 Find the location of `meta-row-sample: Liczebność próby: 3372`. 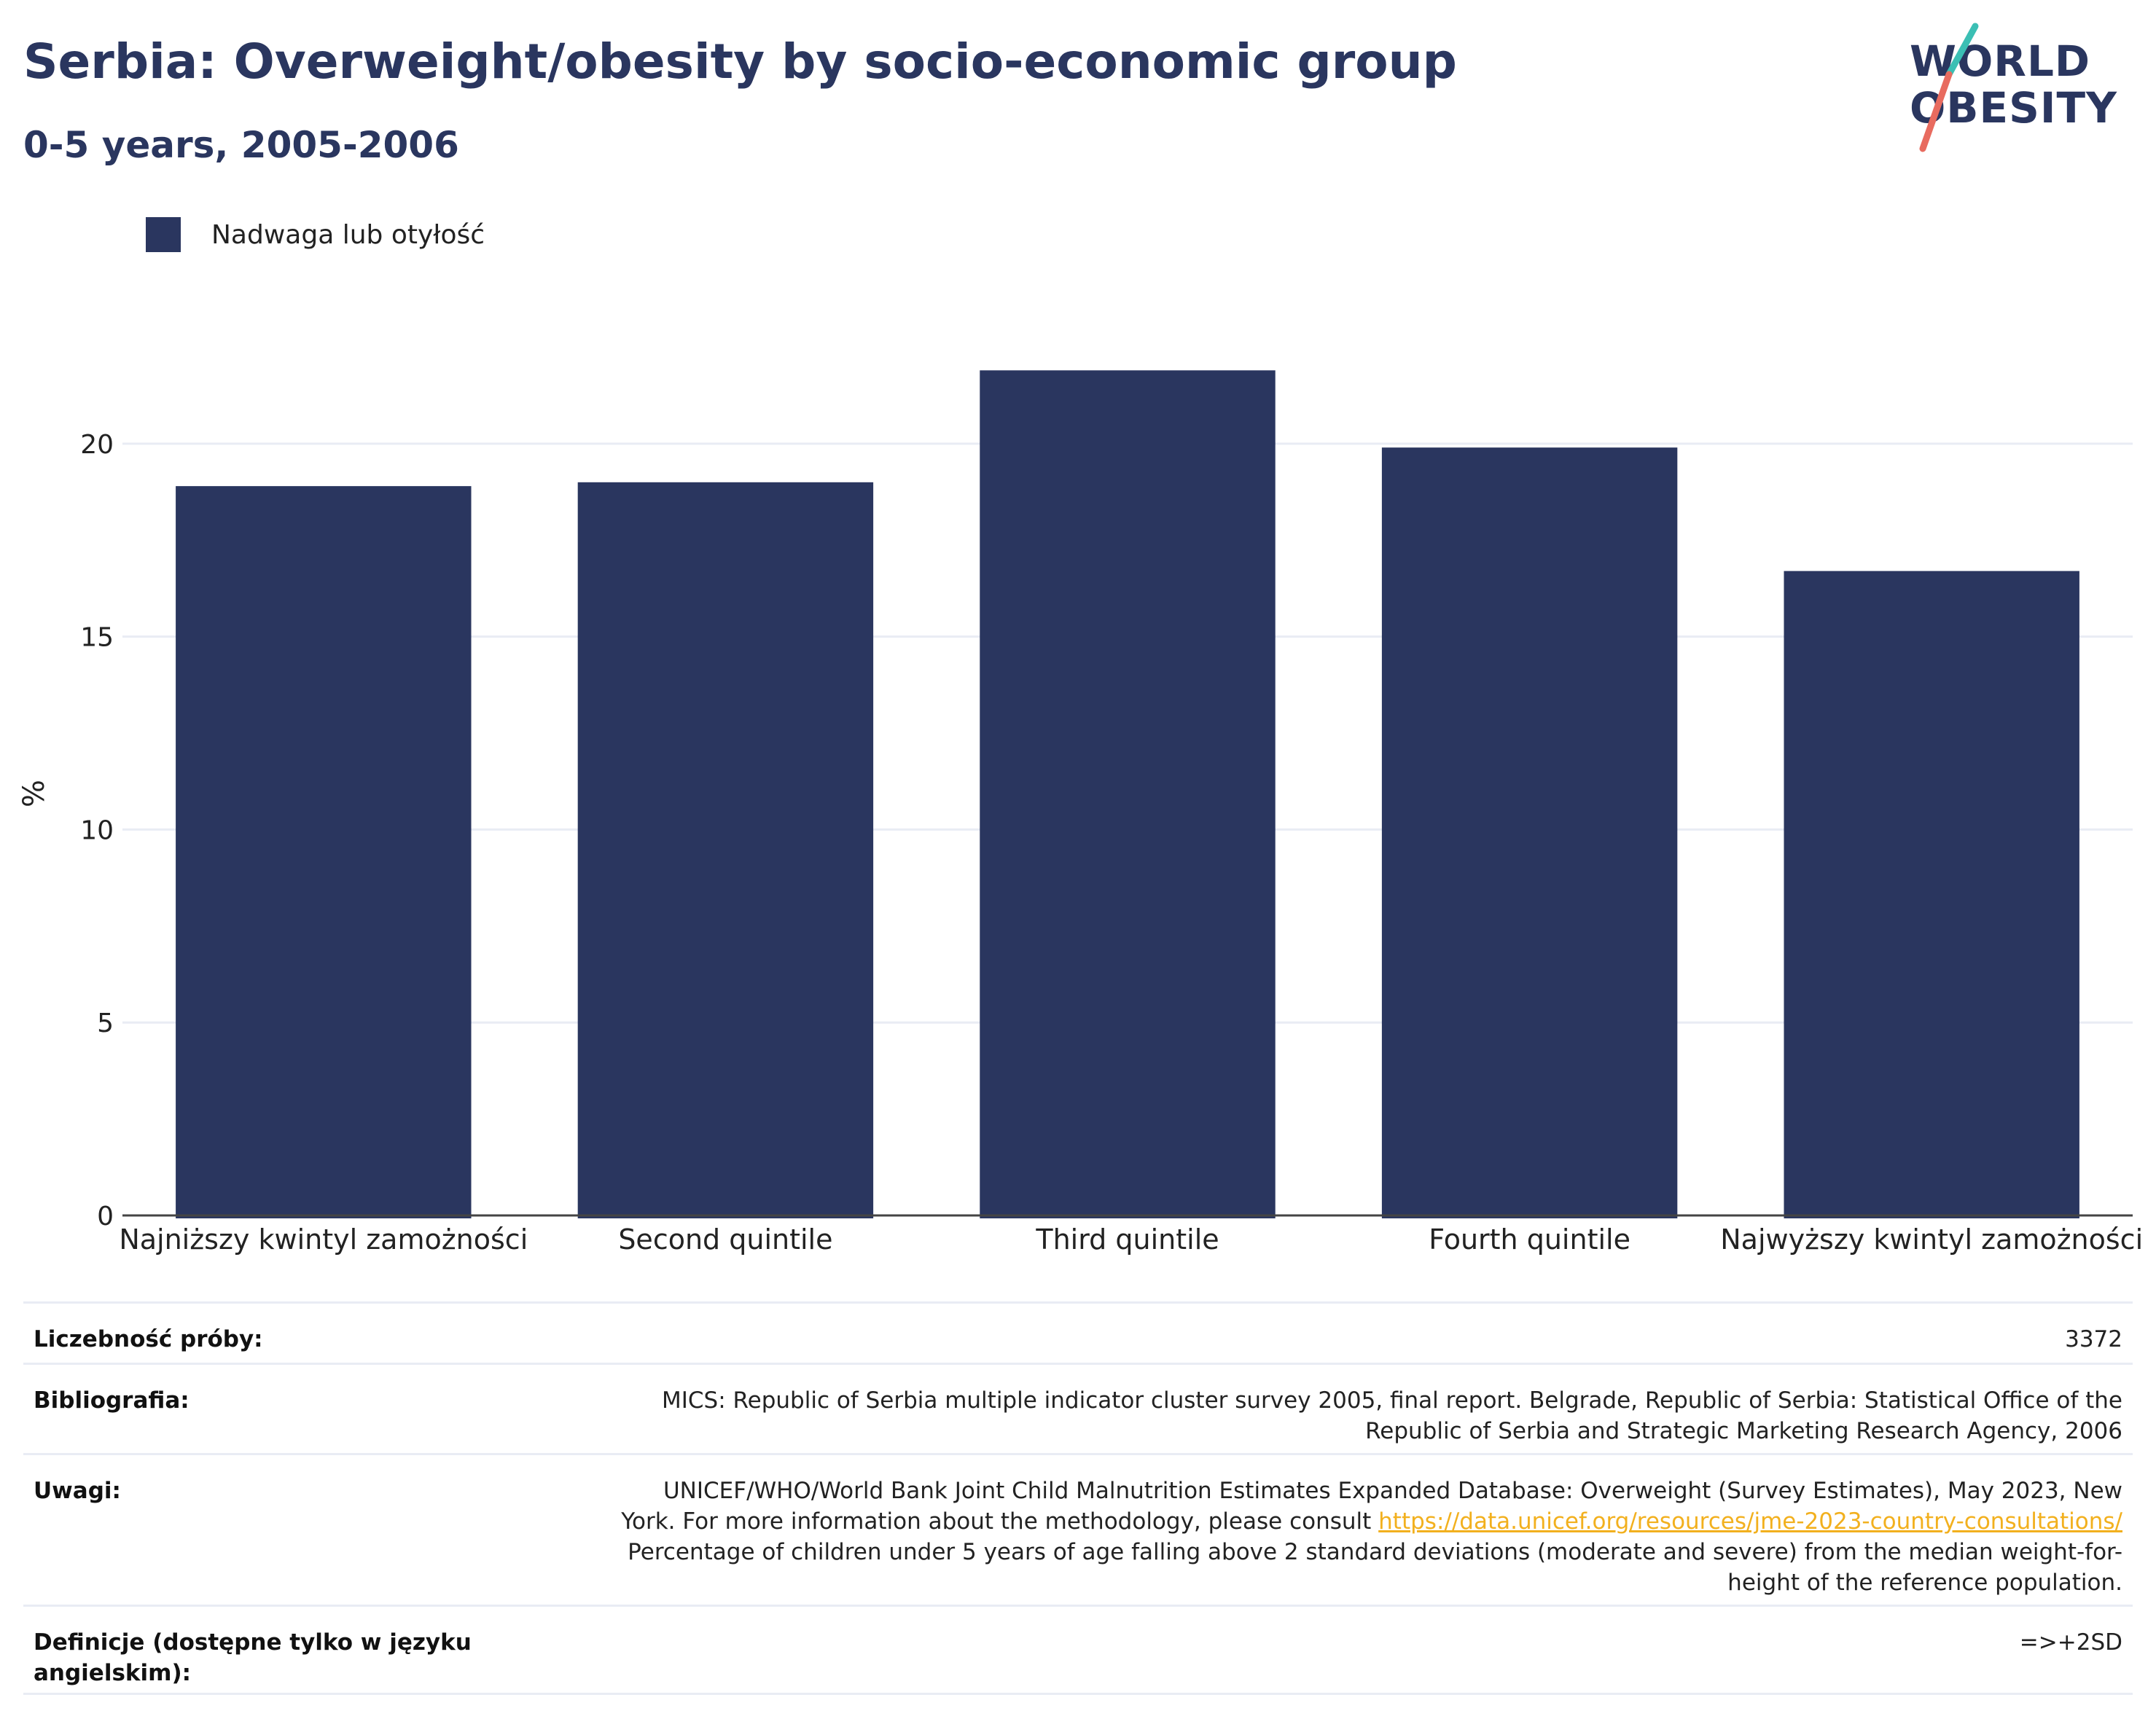

meta-row-sample: Liczebność próby: 3372 is located at coordinates (1078, 1332).